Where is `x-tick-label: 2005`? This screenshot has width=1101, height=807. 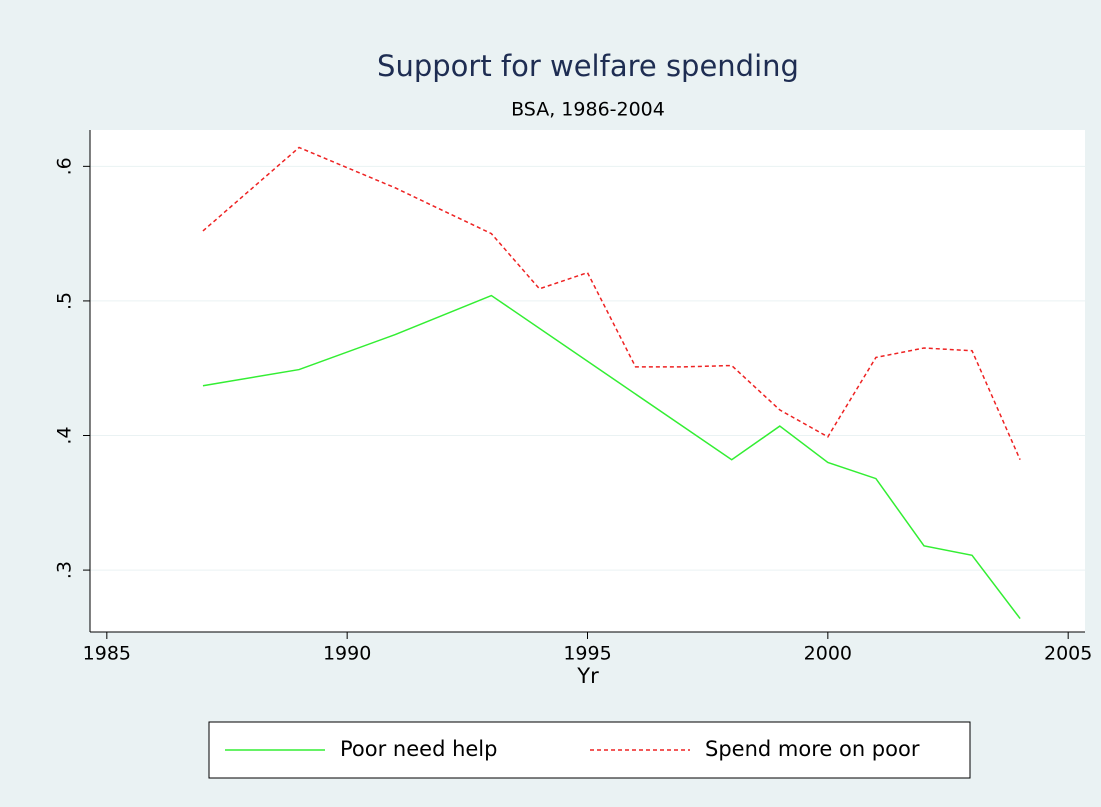 x-tick-label: 2005 is located at coordinates (1068, 654).